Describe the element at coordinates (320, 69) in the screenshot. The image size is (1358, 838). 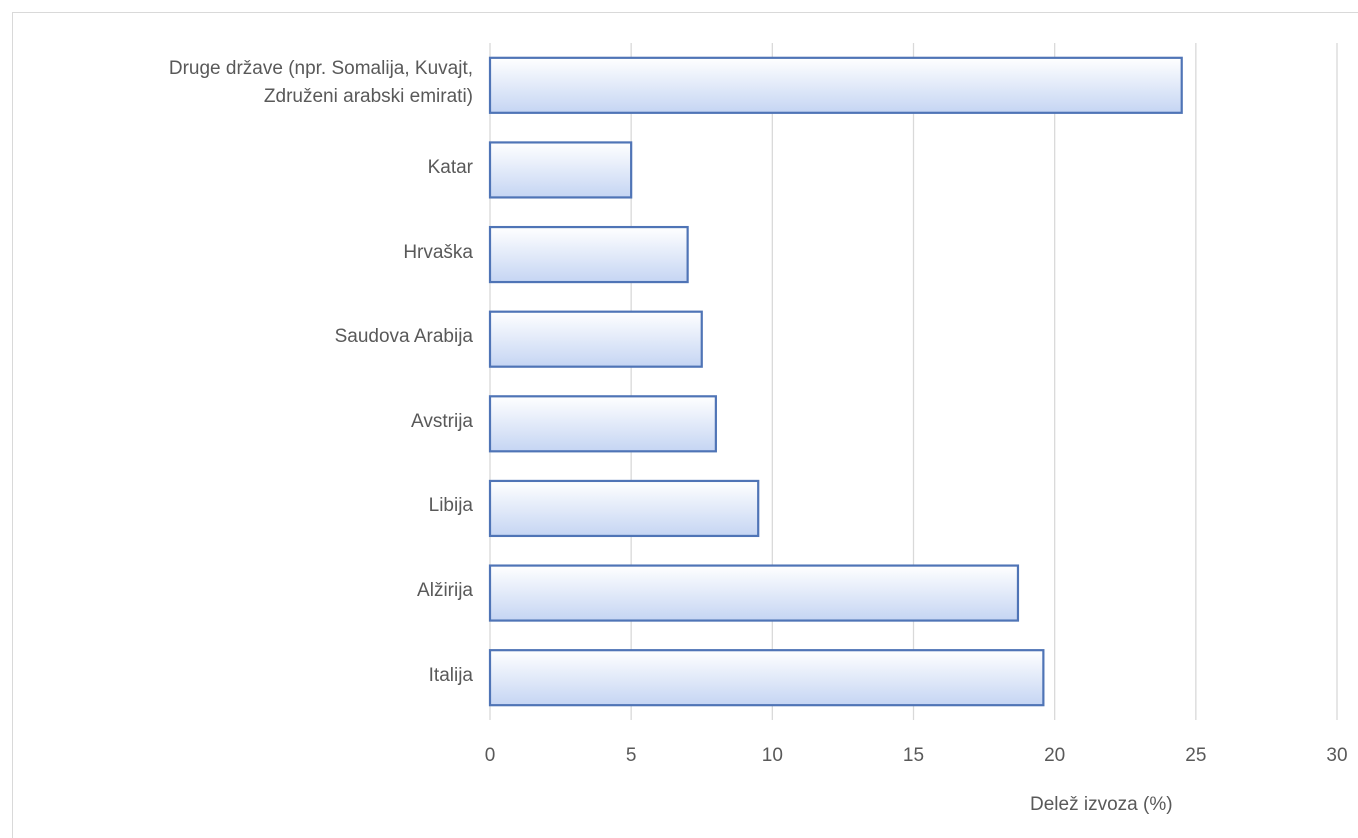
I see `category-label-line: Druge države (npr. Somalija, Kuvajt,` at that location.